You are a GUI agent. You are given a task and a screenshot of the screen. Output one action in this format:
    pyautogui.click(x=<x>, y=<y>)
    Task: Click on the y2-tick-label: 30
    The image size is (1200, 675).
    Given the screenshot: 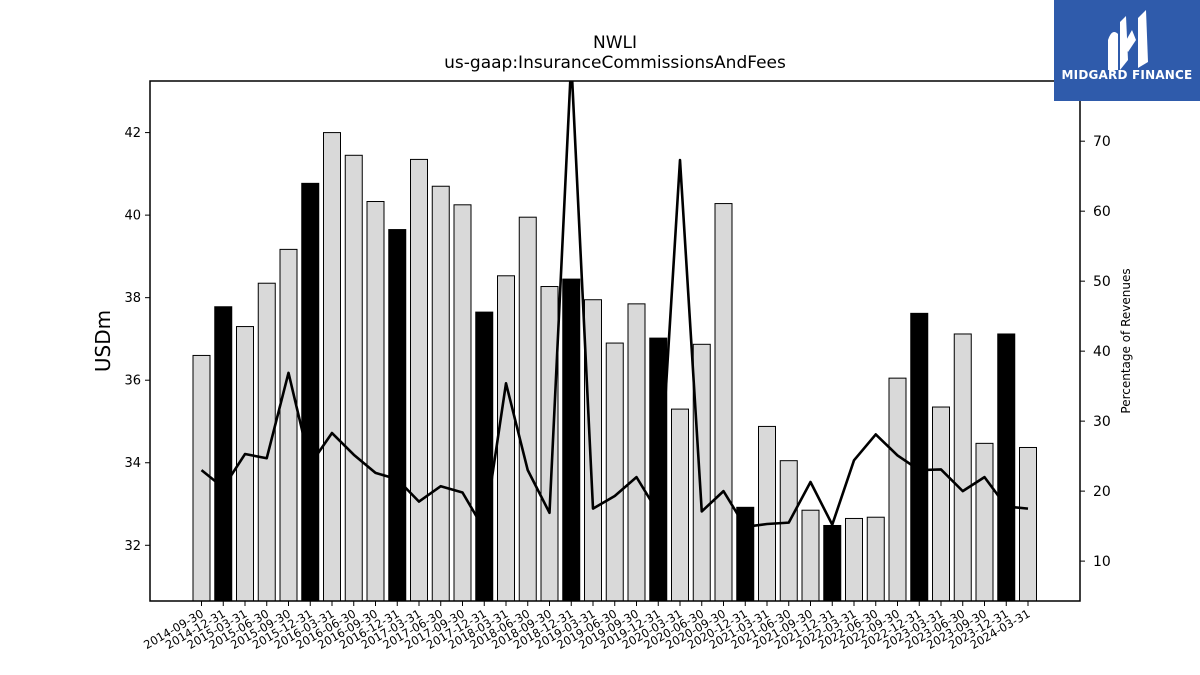 What is the action you would take?
    pyautogui.click(x=1102, y=422)
    